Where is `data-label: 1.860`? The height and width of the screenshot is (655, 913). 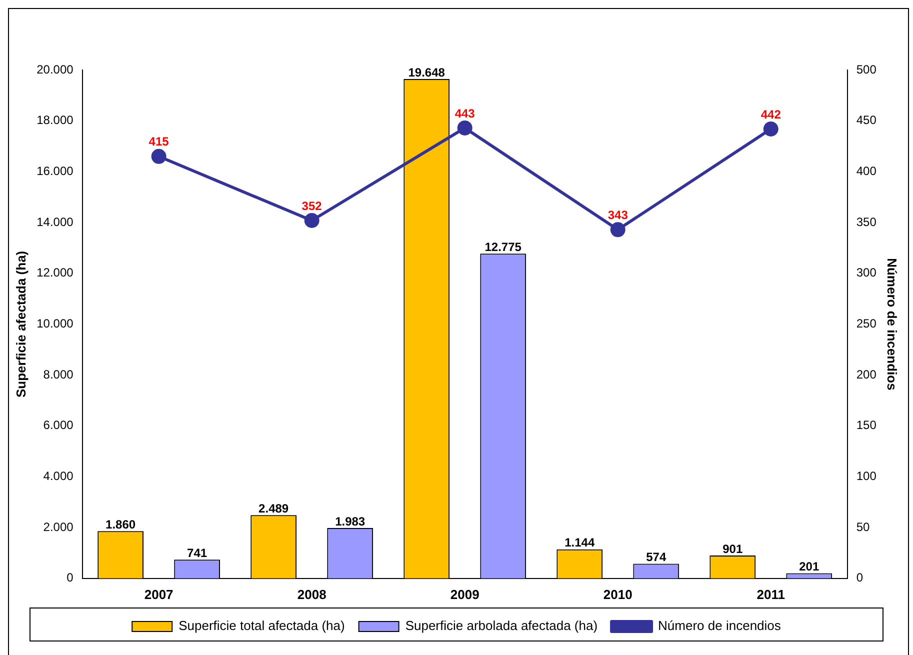 data-label: 1.860 is located at coordinates (121, 524).